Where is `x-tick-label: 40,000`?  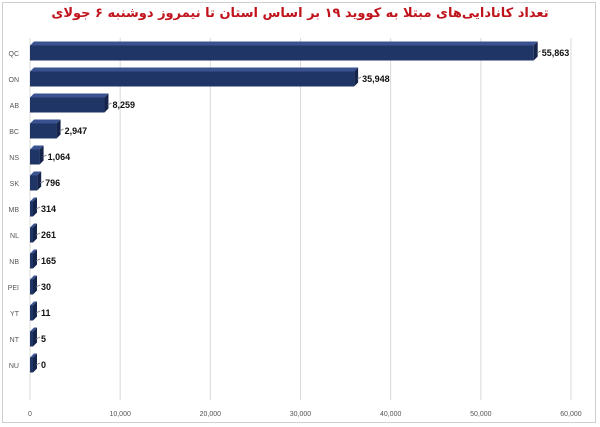
x-tick-label: 40,000 is located at coordinates (391, 414).